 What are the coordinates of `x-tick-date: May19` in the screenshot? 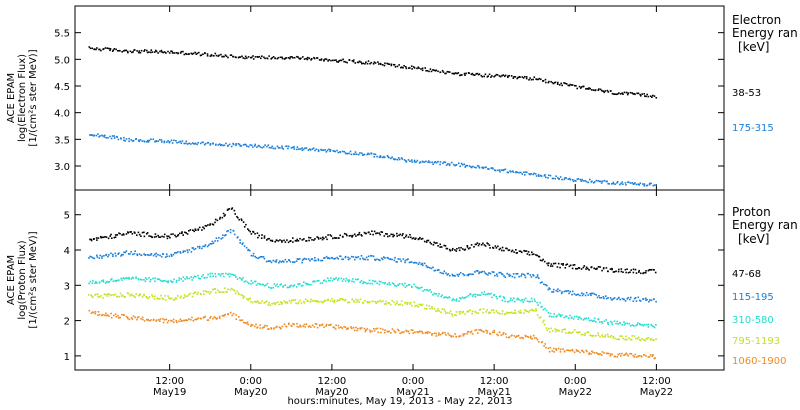 It's located at (169, 392).